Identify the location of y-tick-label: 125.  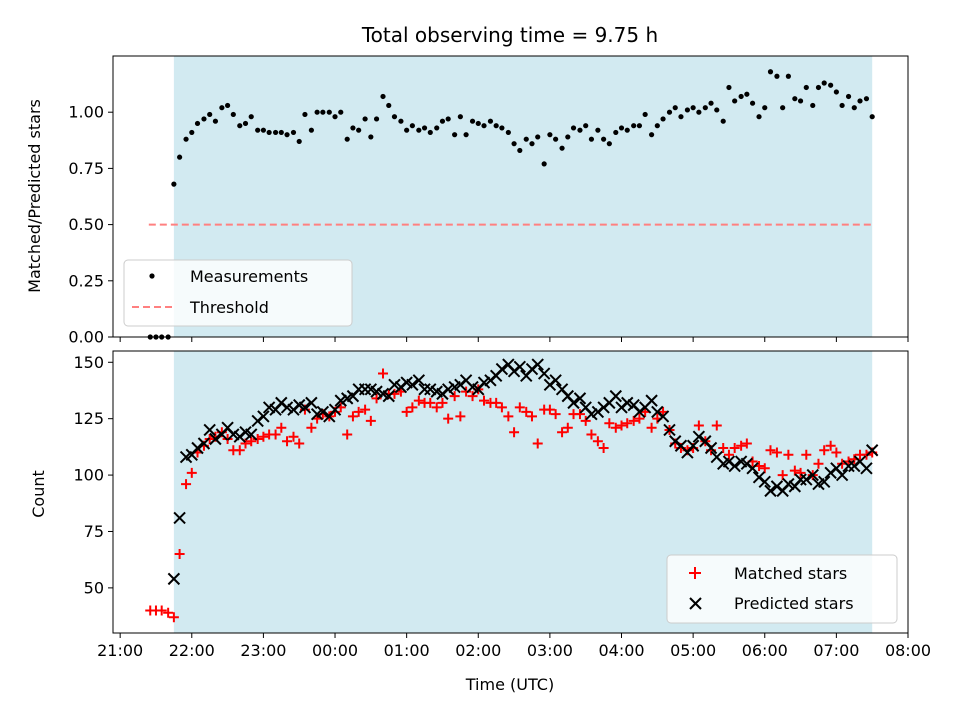
(88, 418).